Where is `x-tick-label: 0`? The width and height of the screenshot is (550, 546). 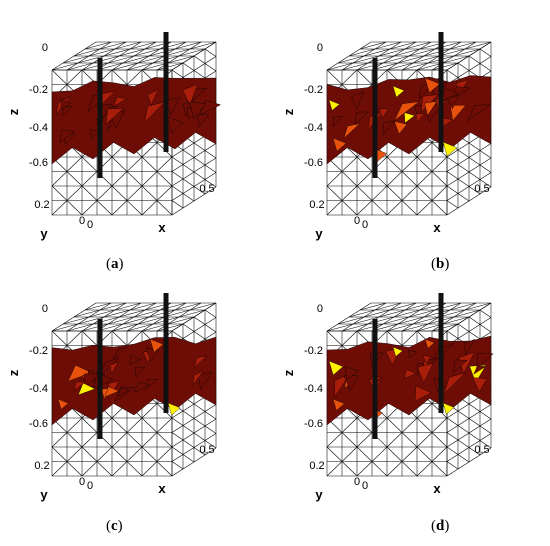
x-tick-label: 0 is located at coordinates (365, 225).